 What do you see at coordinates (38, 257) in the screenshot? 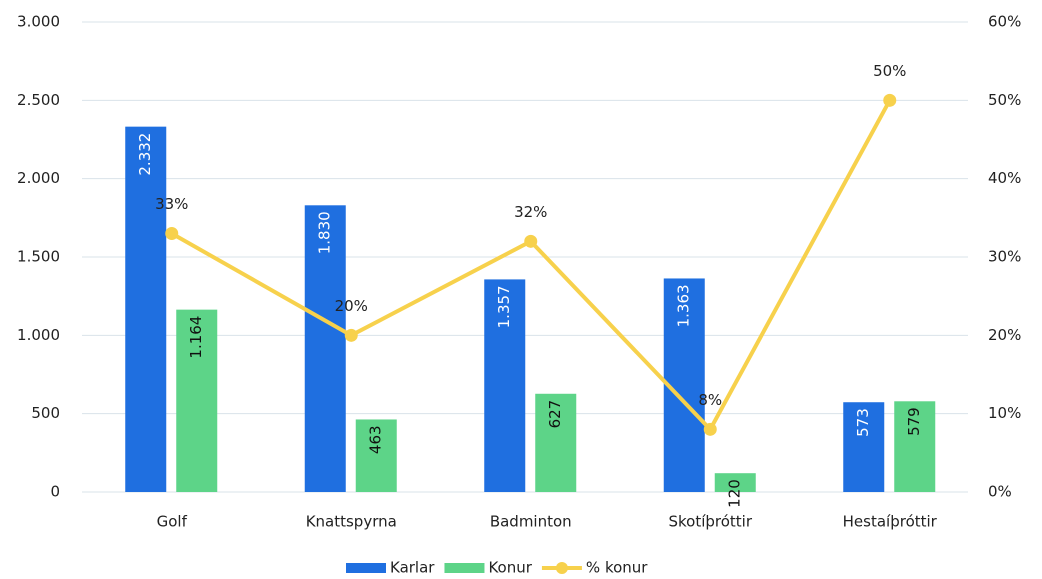
I see `y-tick-label: 1.500` at bounding box center [38, 257].